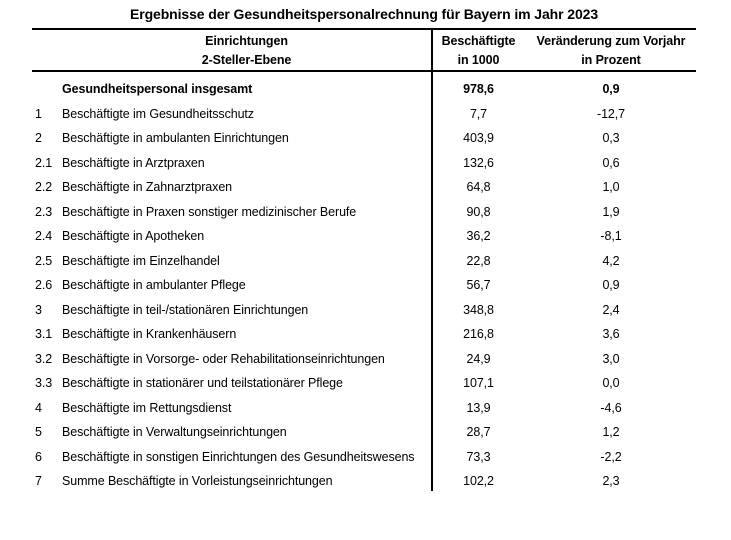  Describe the element at coordinates (478, 432) in the screenshot. I see `row-employees-value: 28,7` at that location.